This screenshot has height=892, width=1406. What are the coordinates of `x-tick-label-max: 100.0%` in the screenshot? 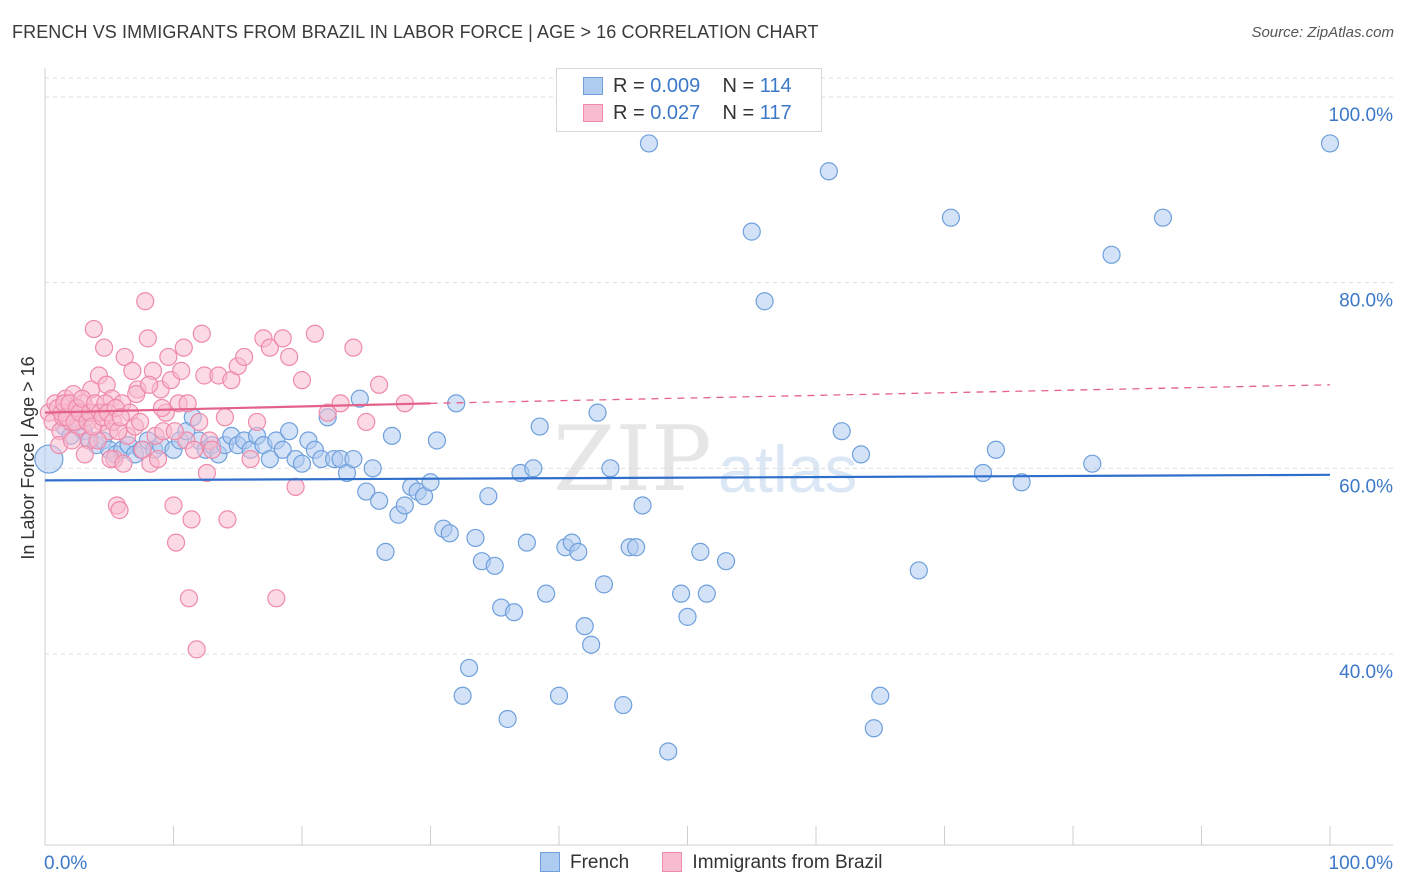 It's located at (1361, 863).